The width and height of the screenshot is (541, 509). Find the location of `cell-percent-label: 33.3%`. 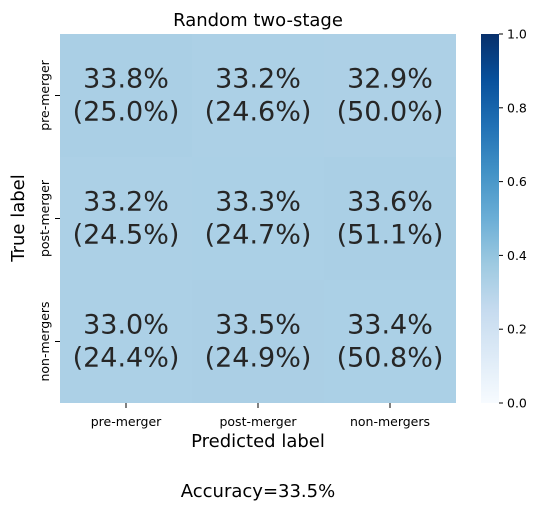

cell-percent-label: 33.3% is located at coordinates (258, 202).